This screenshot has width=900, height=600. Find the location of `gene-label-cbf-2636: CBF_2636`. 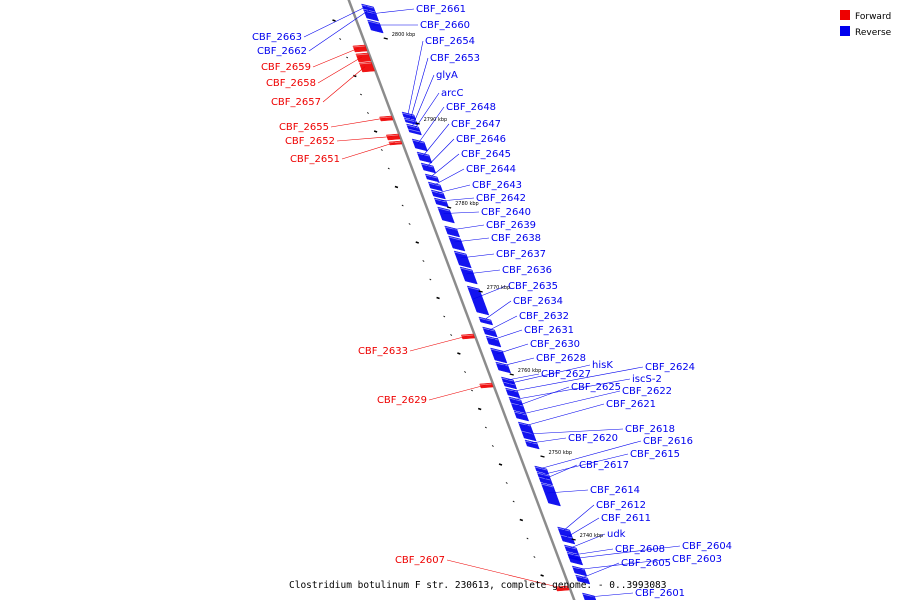

gene-label-cbf-2636: CBF_2636 is located at coordinates (527, 270).